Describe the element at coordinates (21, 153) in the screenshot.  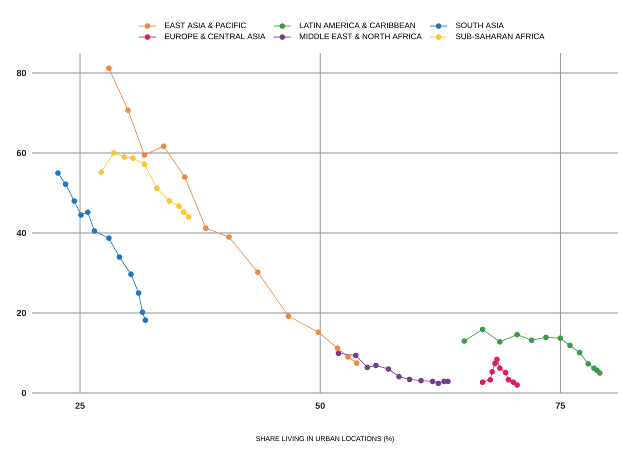
I see `y-tick-label: 60` at that location.